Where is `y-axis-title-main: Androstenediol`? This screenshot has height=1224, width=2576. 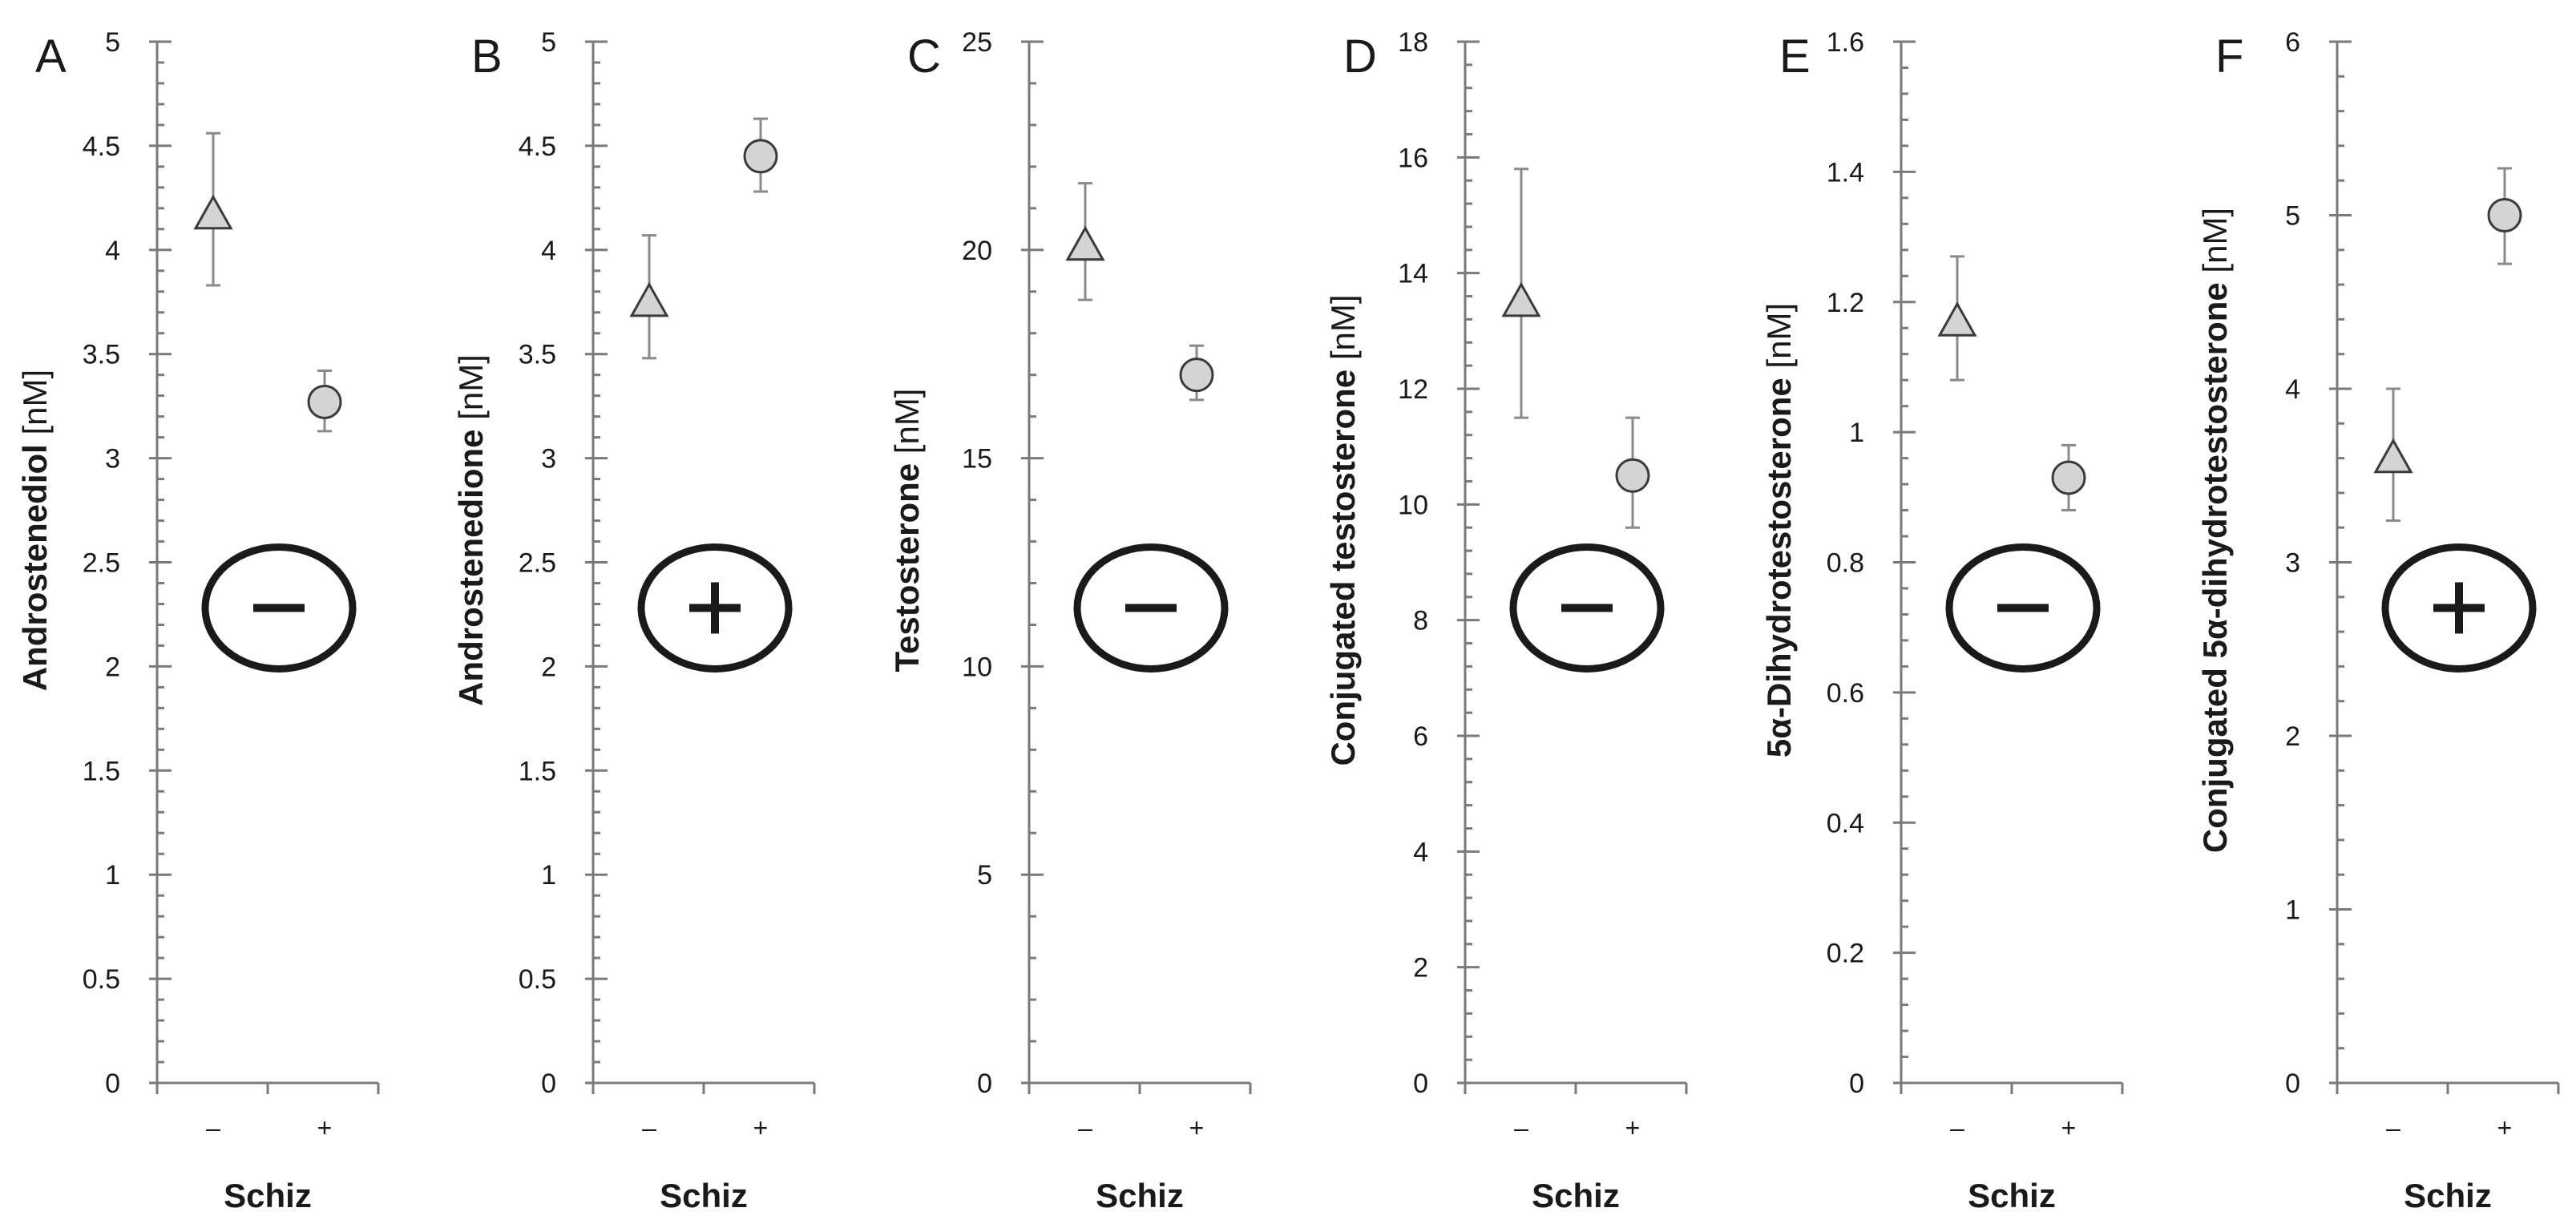
y-axis-title-main: Androstenediol is located at coordinates (35, 567).